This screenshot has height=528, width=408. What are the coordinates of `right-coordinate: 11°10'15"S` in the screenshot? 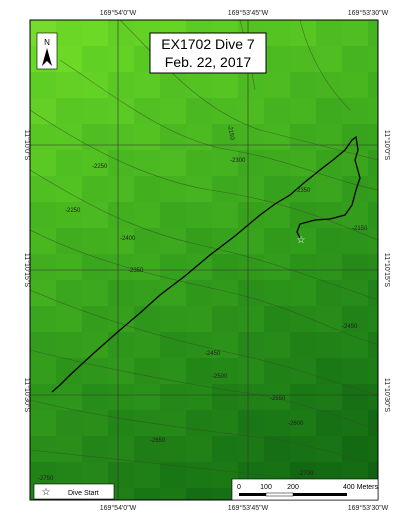 It's located at (387, 270).